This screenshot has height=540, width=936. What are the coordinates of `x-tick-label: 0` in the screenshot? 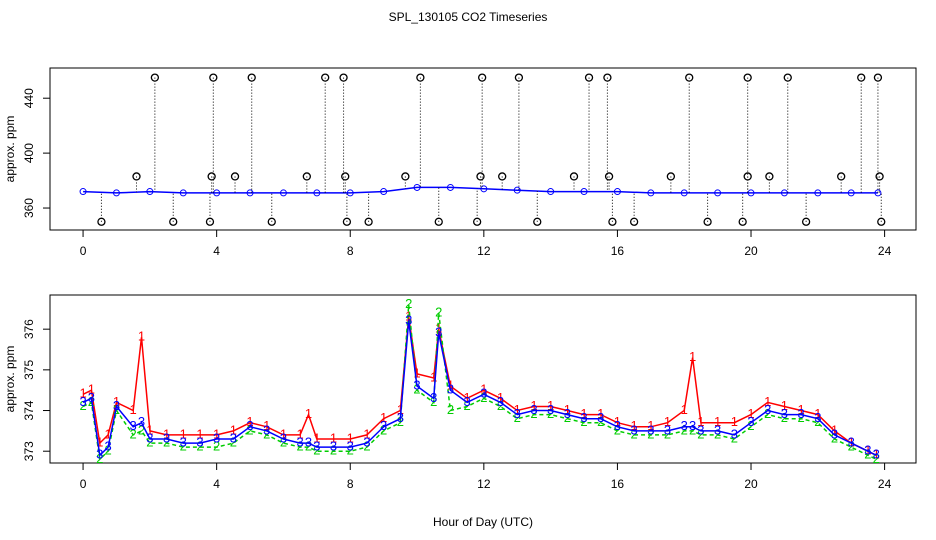 It's located at (83, 251).